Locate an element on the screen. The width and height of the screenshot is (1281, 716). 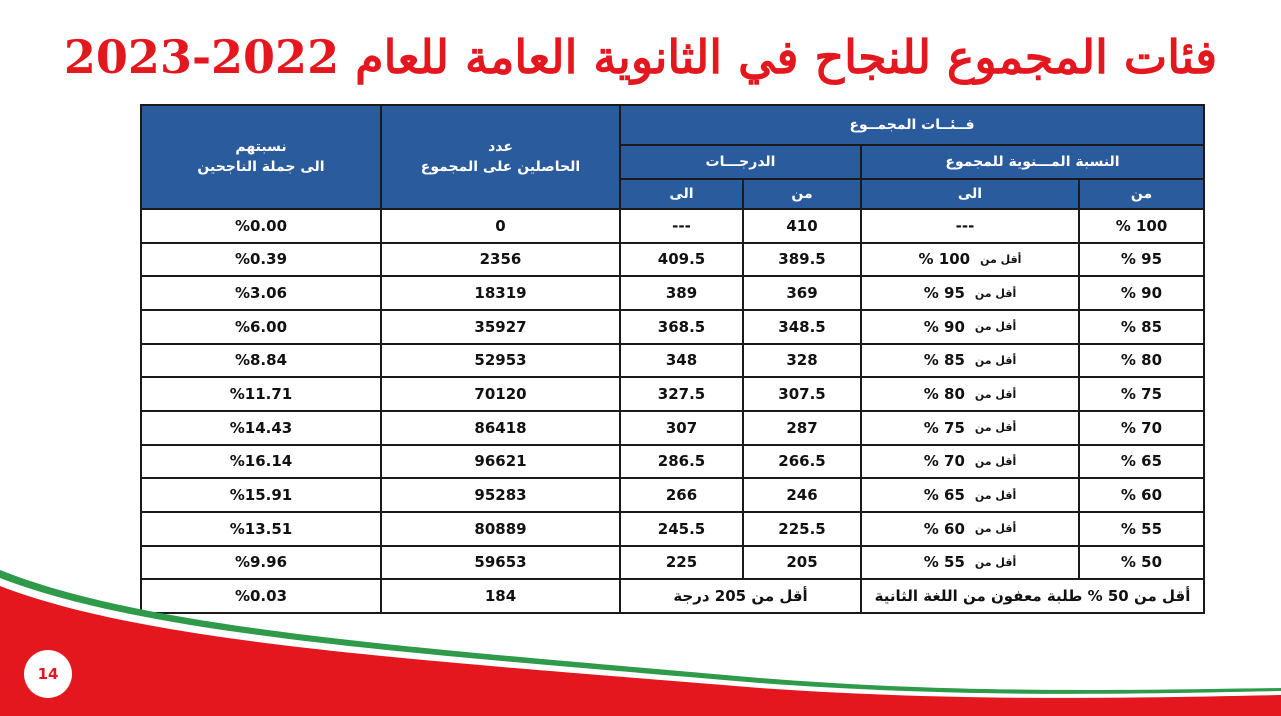
table-row: %3.06 18319 389 369 % 95 أقل من % 90 is located at coordinates (672, 293).